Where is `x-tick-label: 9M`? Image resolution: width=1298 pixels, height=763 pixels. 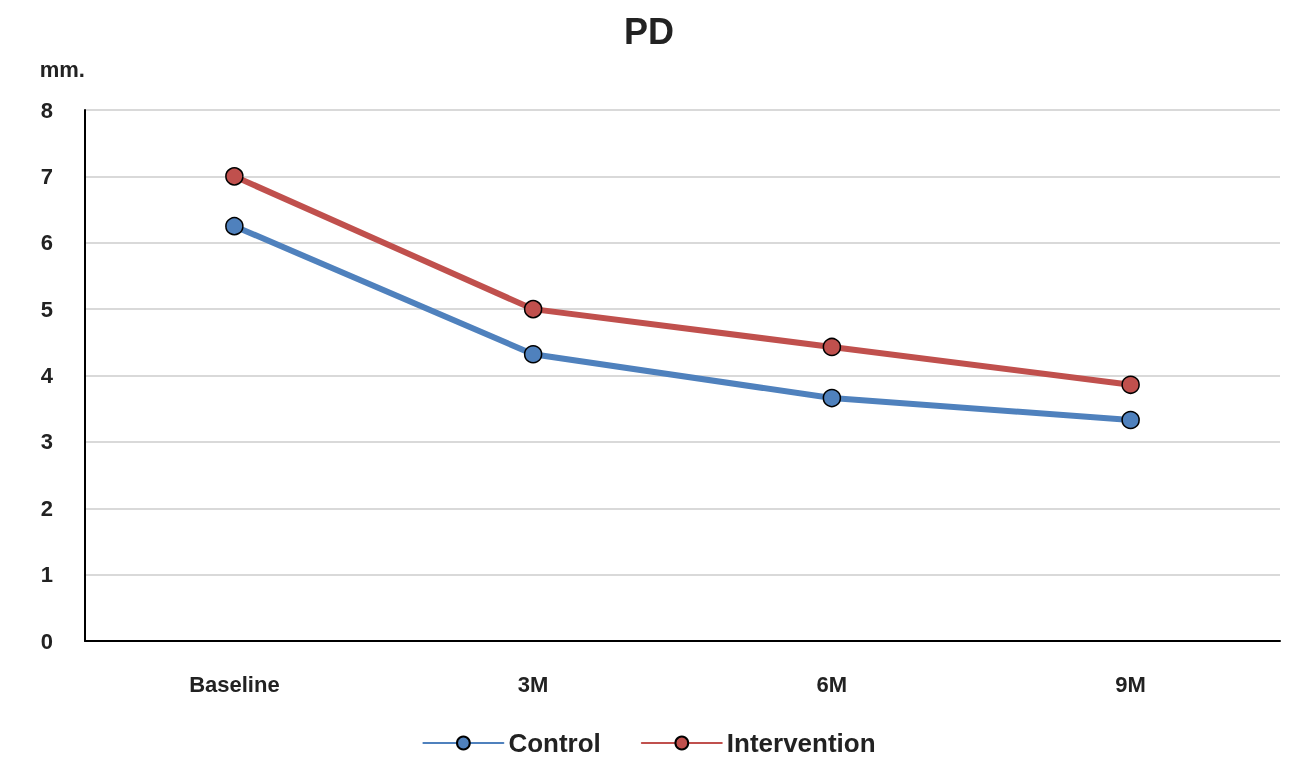
x-tick-label: 9M is located at coordinates (1130, 684).